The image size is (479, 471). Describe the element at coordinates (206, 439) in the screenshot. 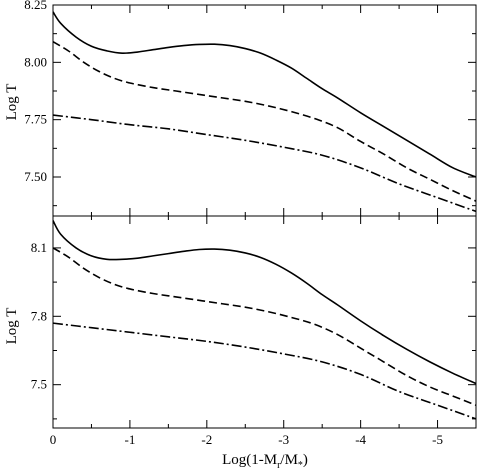

I see `x-tick-label: -2` at that location.